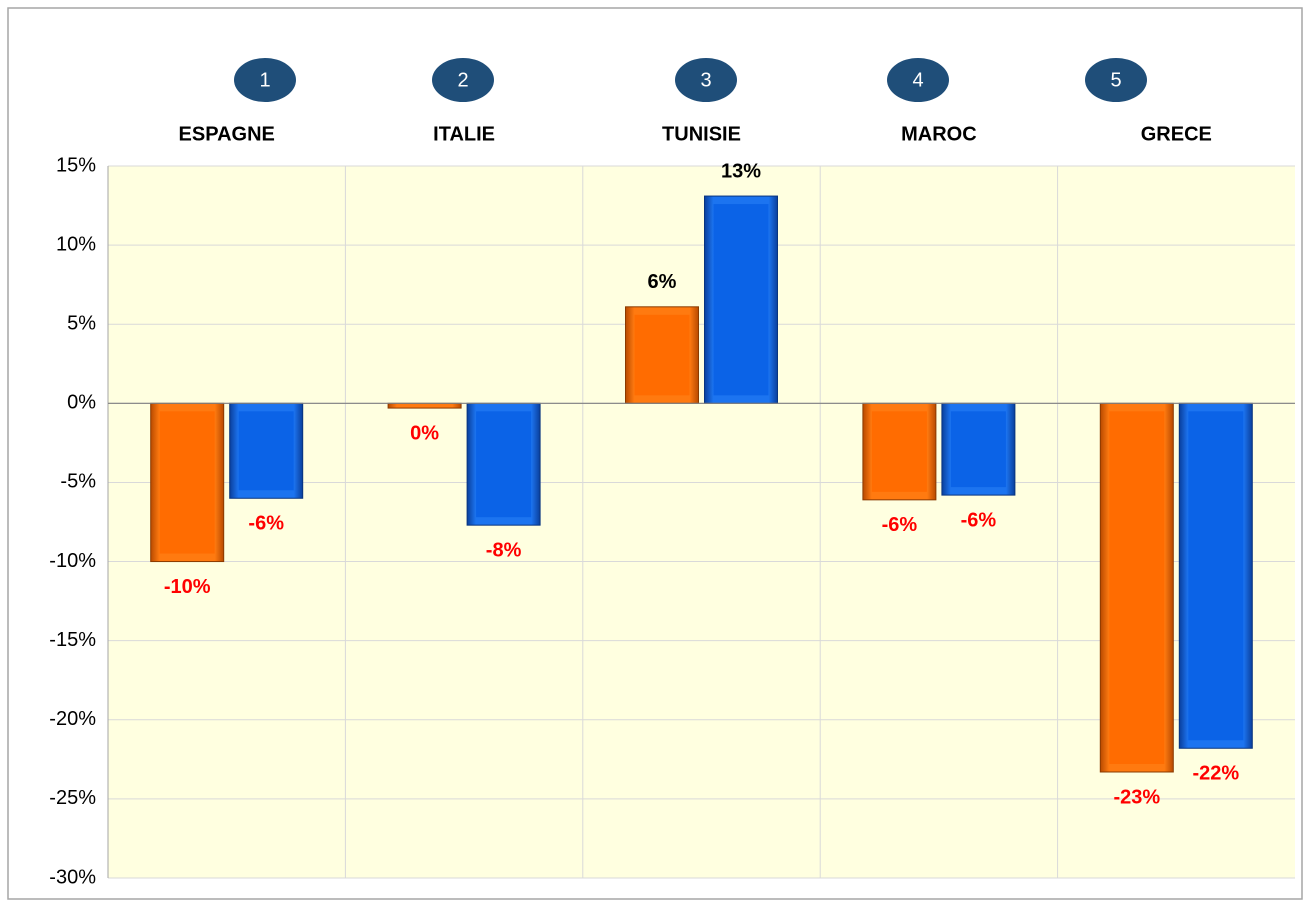 This screenshot has width=1303, height=900. Describe the element at coordinates (76, 244) in the screenshot. I see `y-tick-label: 10%` at that location.